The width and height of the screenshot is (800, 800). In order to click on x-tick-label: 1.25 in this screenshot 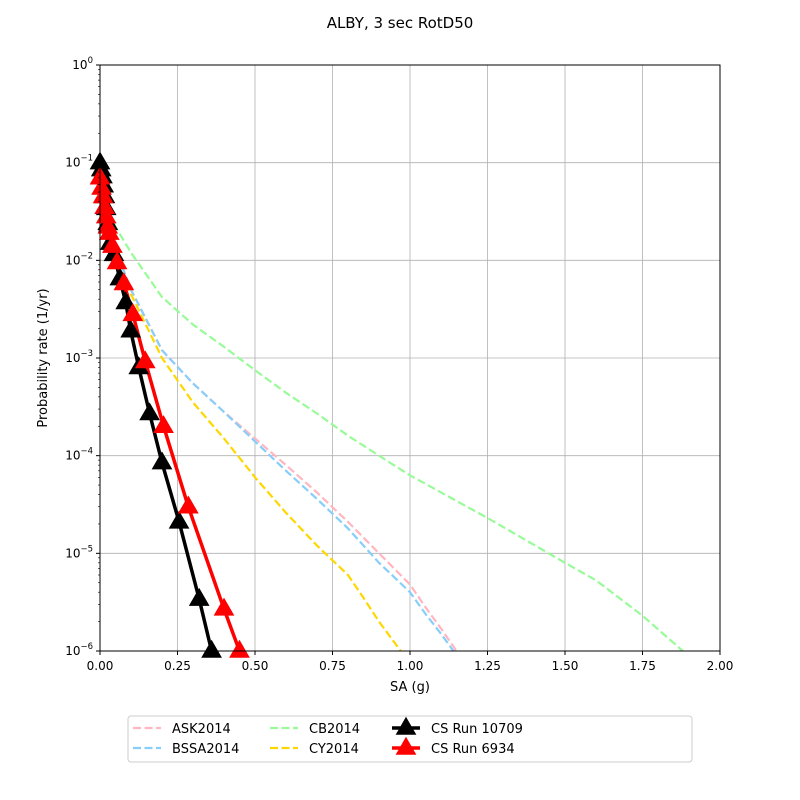, I will do `click(487, 666)`.